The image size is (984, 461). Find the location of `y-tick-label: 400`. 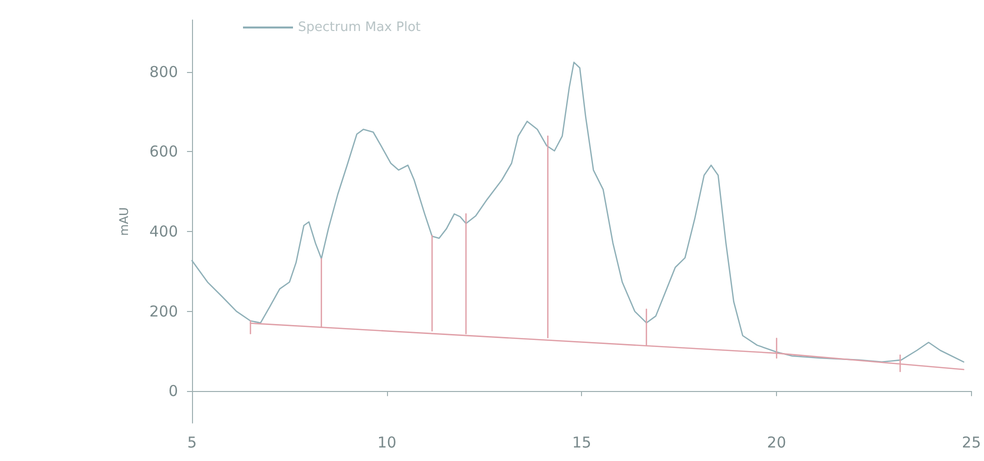

y-tick-label: 400 is located at coordinates (163, 231).